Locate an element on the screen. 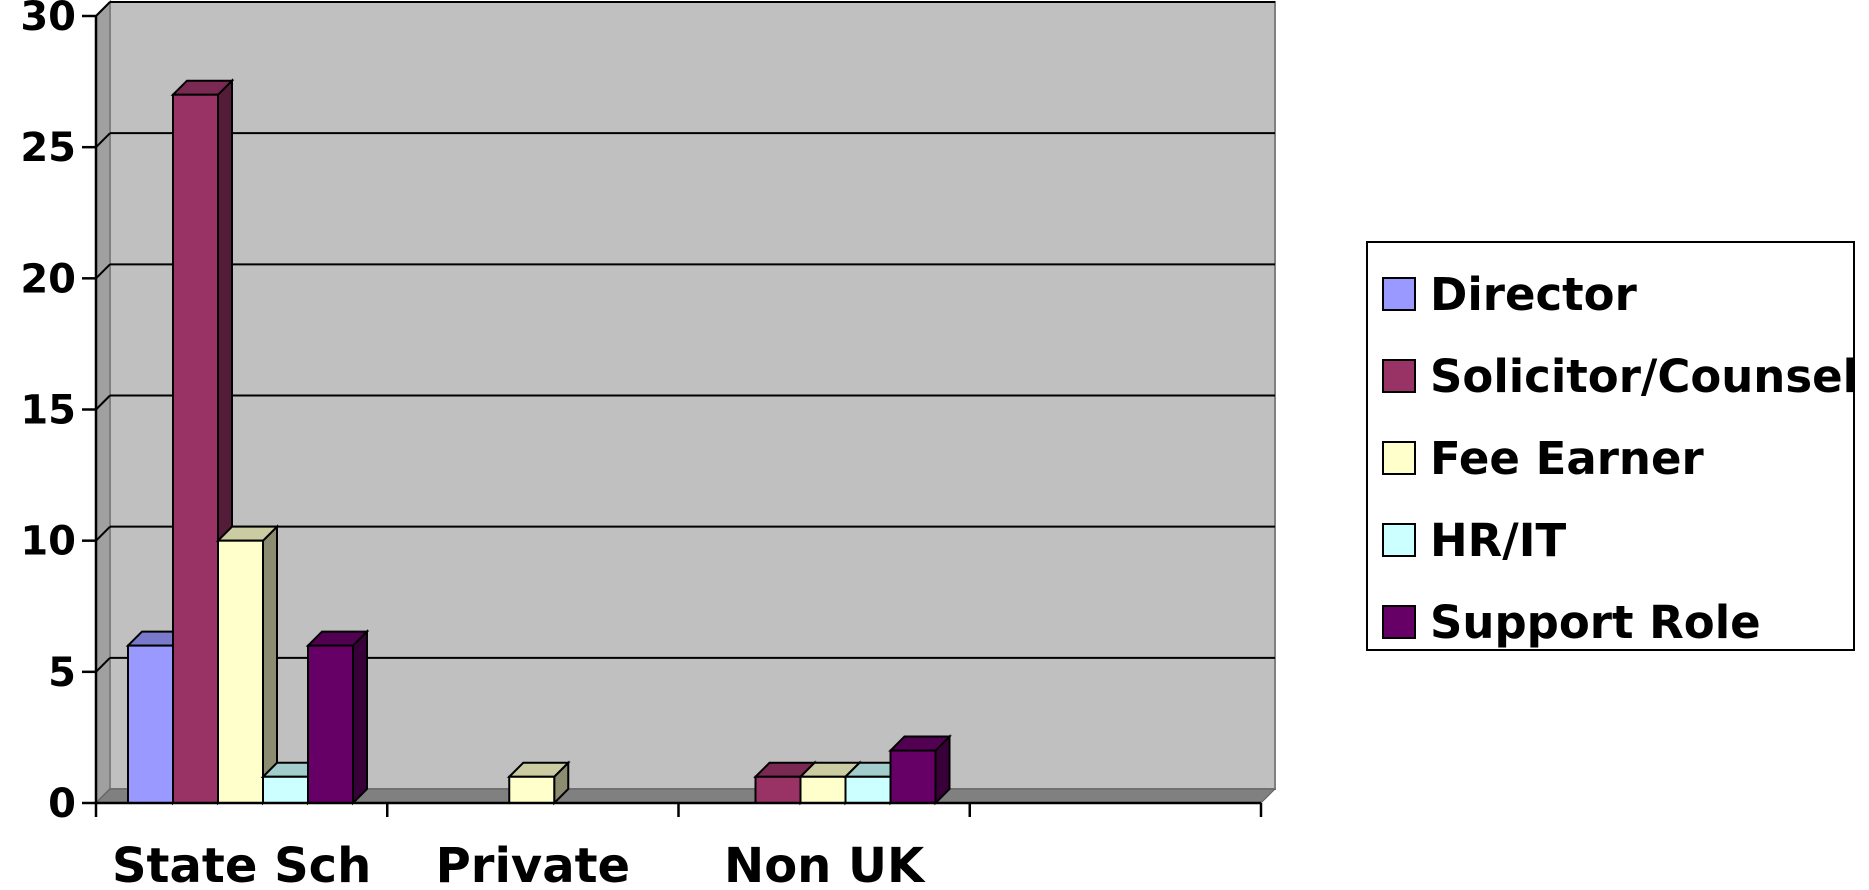  x-category-label: State Sch is located at coordinates (241, 864).